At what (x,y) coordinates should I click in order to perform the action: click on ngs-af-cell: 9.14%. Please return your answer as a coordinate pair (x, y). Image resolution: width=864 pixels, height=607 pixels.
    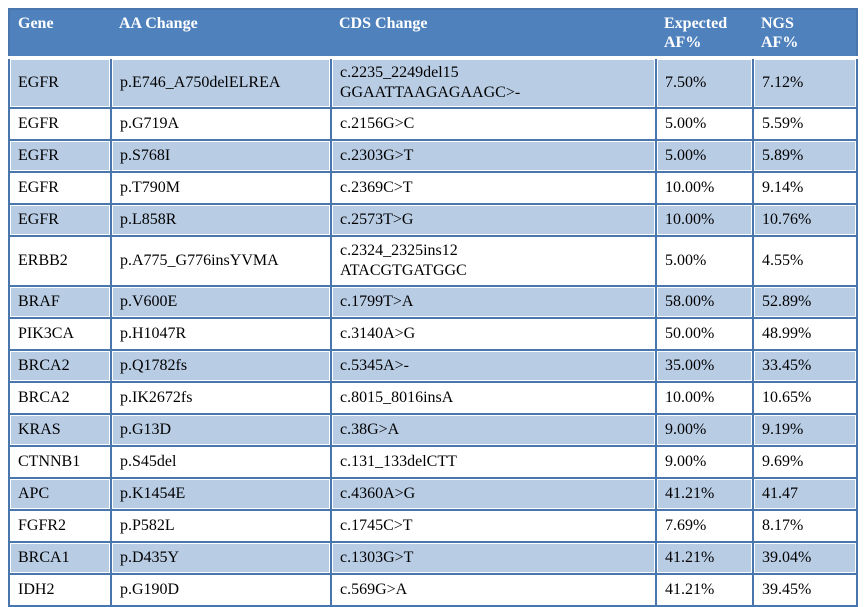
    Looking at the image, I should click on (805, 188).